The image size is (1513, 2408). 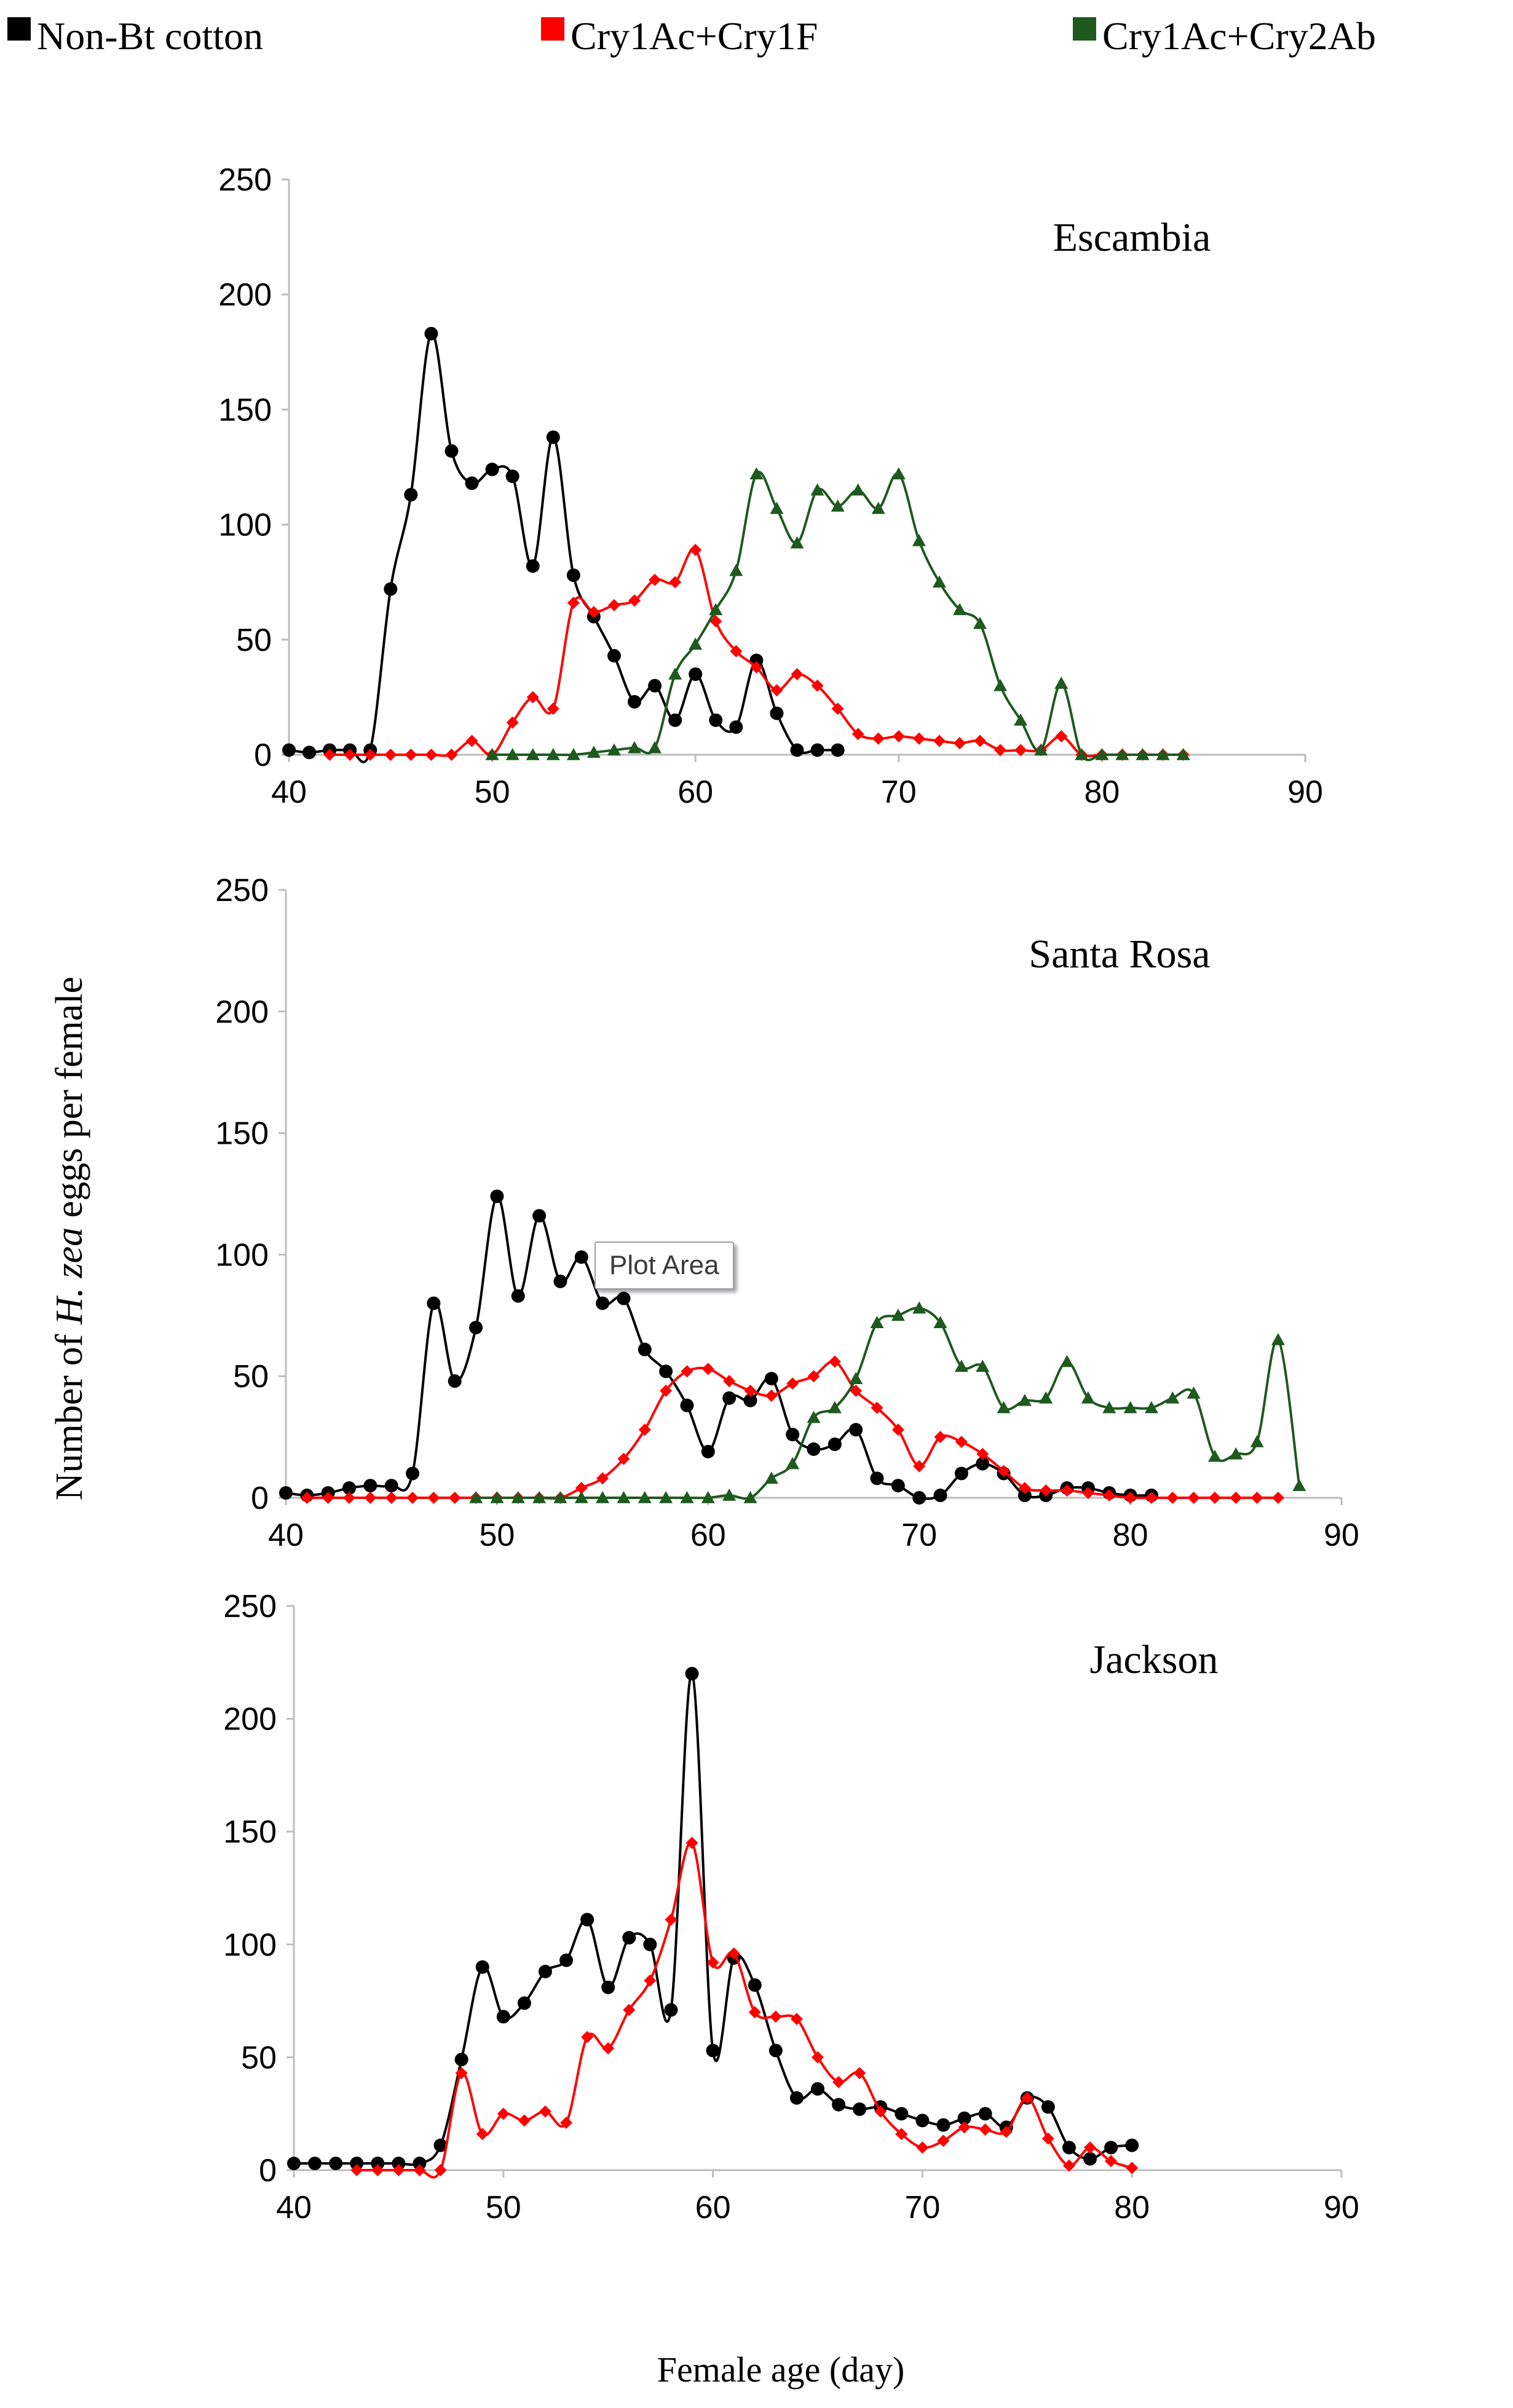 What do you see at coordinates (245, 295) in the screenshot?
I see `y-tick-label: 200` at bounding box center [245, 295].